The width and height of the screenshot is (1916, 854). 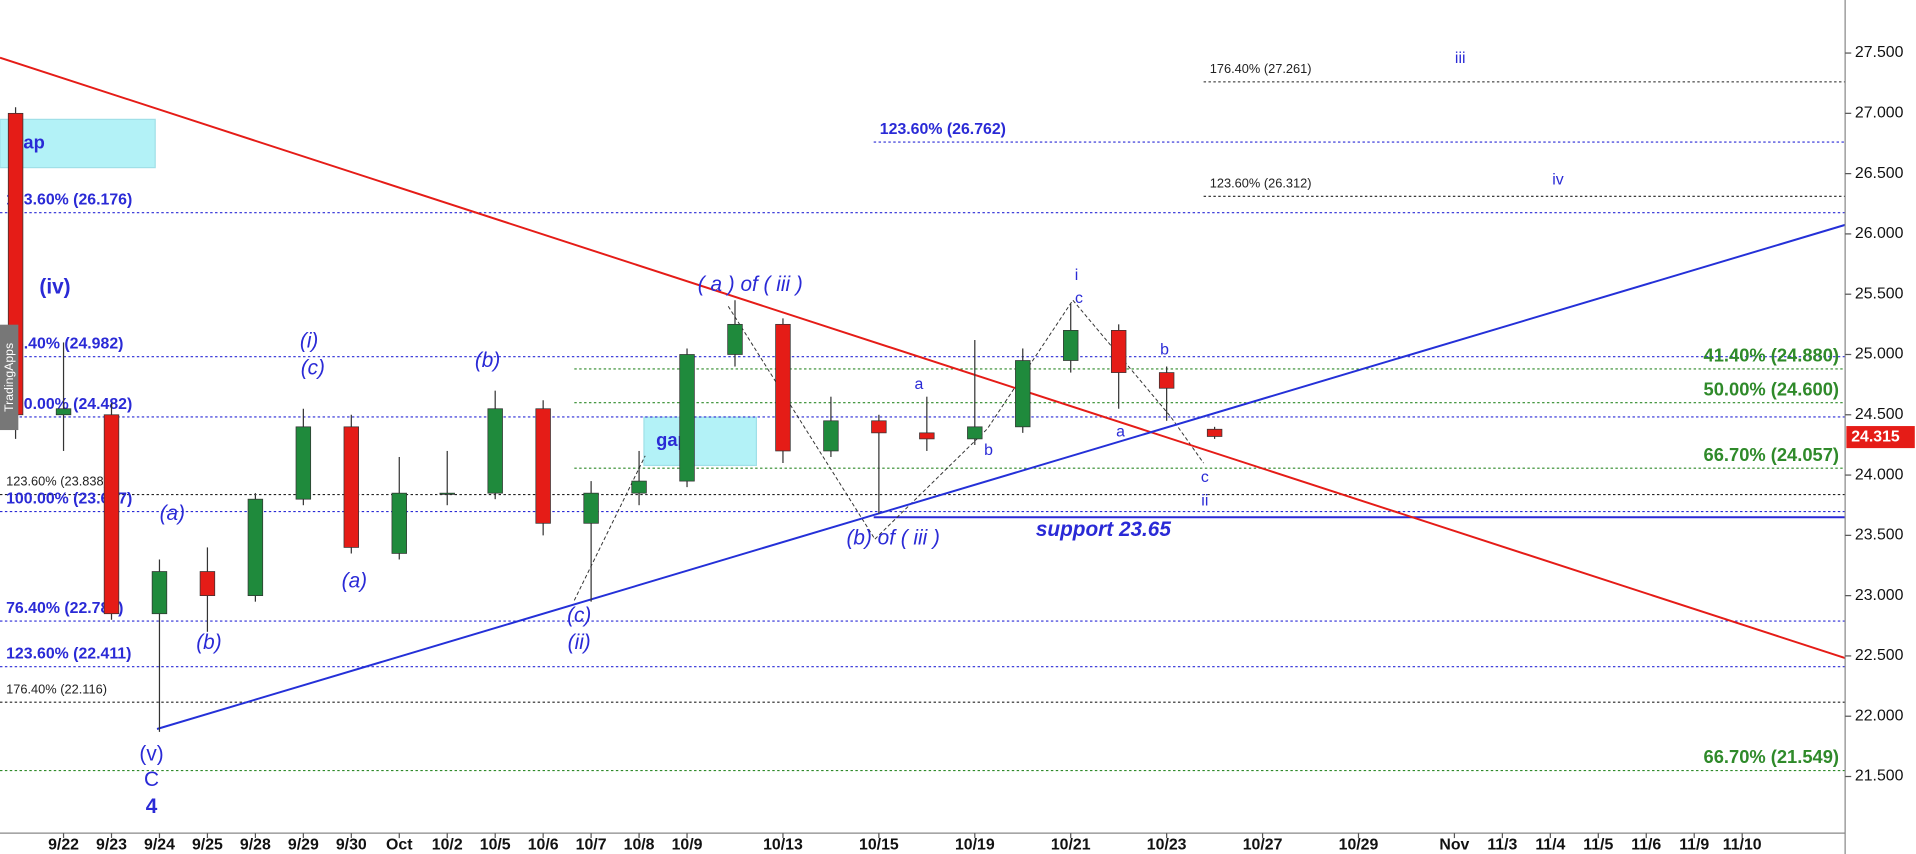 I want to click on y-tick-label: 21.500, so click(x=1879, y=776).